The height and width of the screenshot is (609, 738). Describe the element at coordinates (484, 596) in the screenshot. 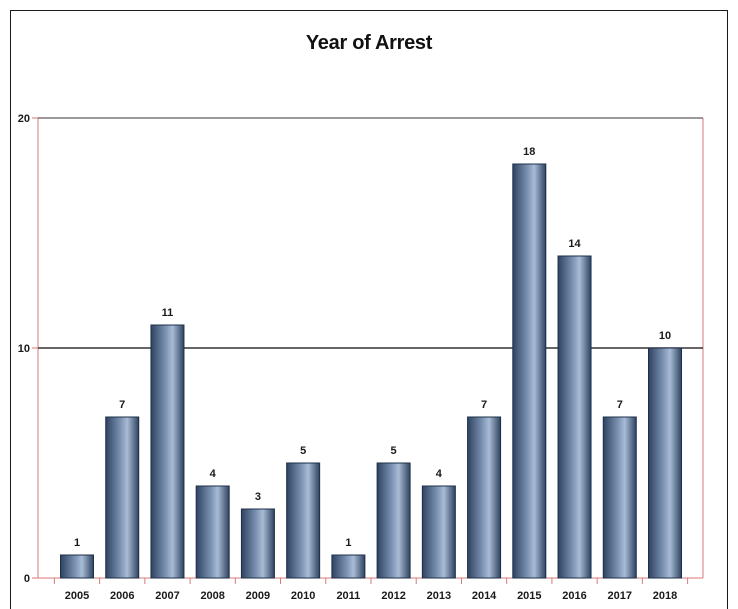

I see `x-tick-label-2014: 2014` at that location.